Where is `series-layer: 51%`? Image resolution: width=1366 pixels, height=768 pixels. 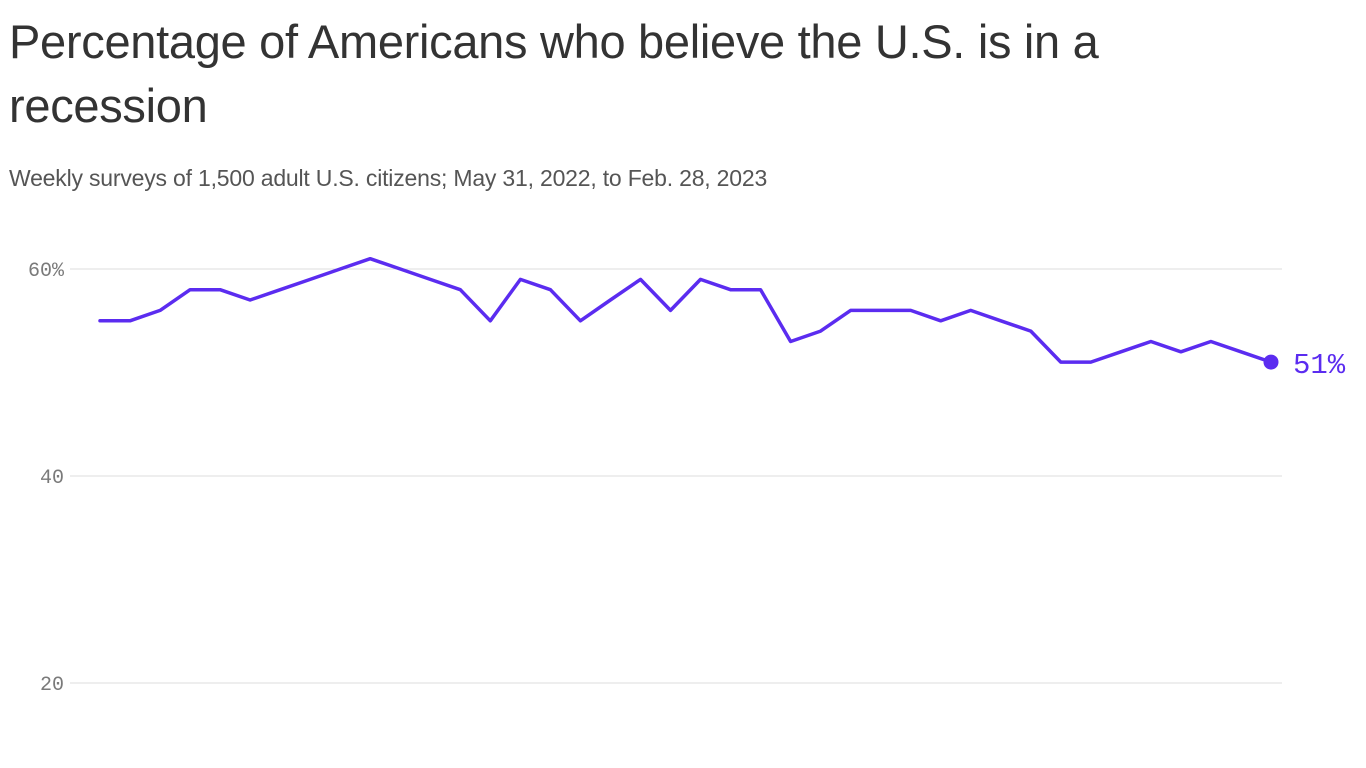 series-layer: 51% is located at coordinates (722, 319).